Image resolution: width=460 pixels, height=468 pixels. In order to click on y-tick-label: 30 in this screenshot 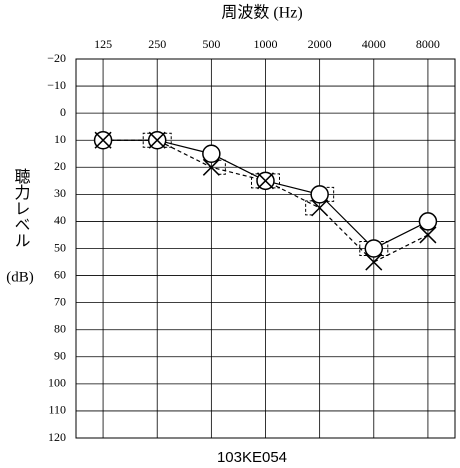, I will do `click(60, 193)`.